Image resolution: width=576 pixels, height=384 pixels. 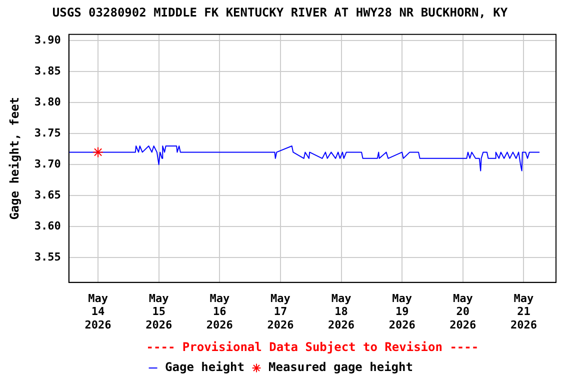 What do you see at coordinates (98, 312) in the screenshot?
I see `x-tick-label: May 14 2026` at bounding box center [98, 312].